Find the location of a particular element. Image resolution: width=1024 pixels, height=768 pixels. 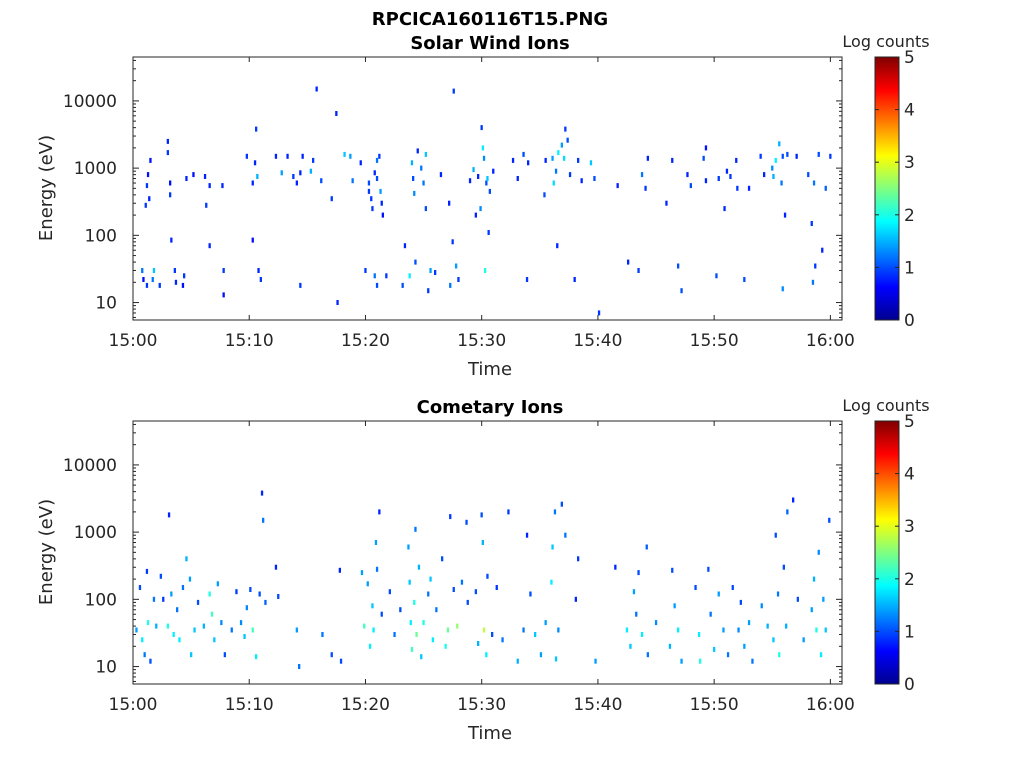

colorbar-gradient is located at coordinates (887, 552).